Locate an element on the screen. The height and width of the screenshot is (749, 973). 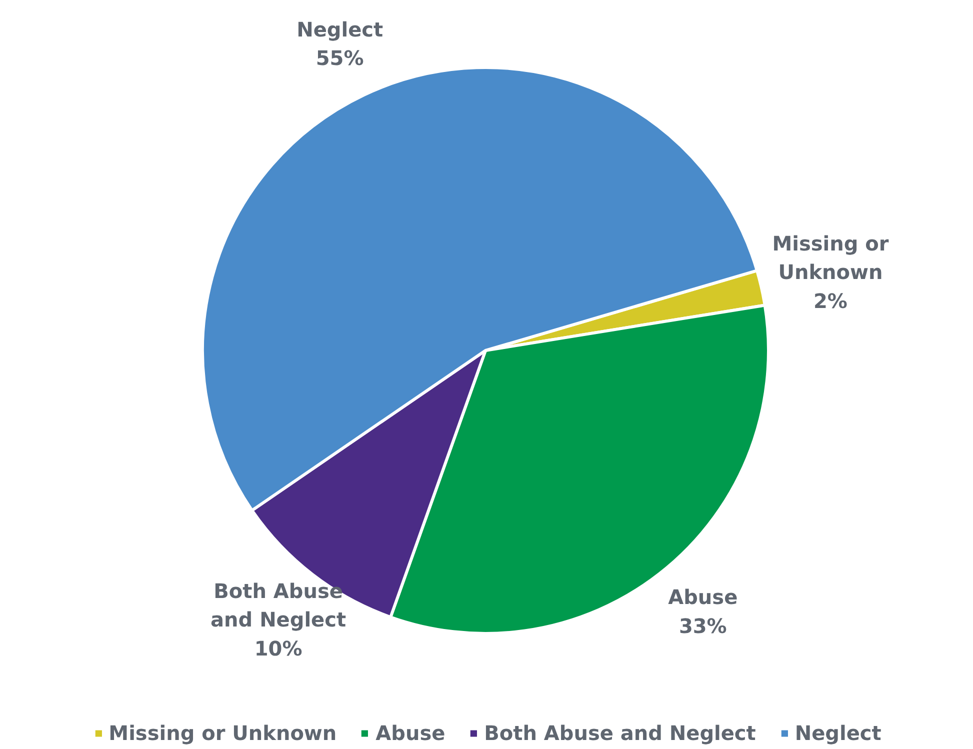
slice-label: Neglect is located at coordinates (340, 29).